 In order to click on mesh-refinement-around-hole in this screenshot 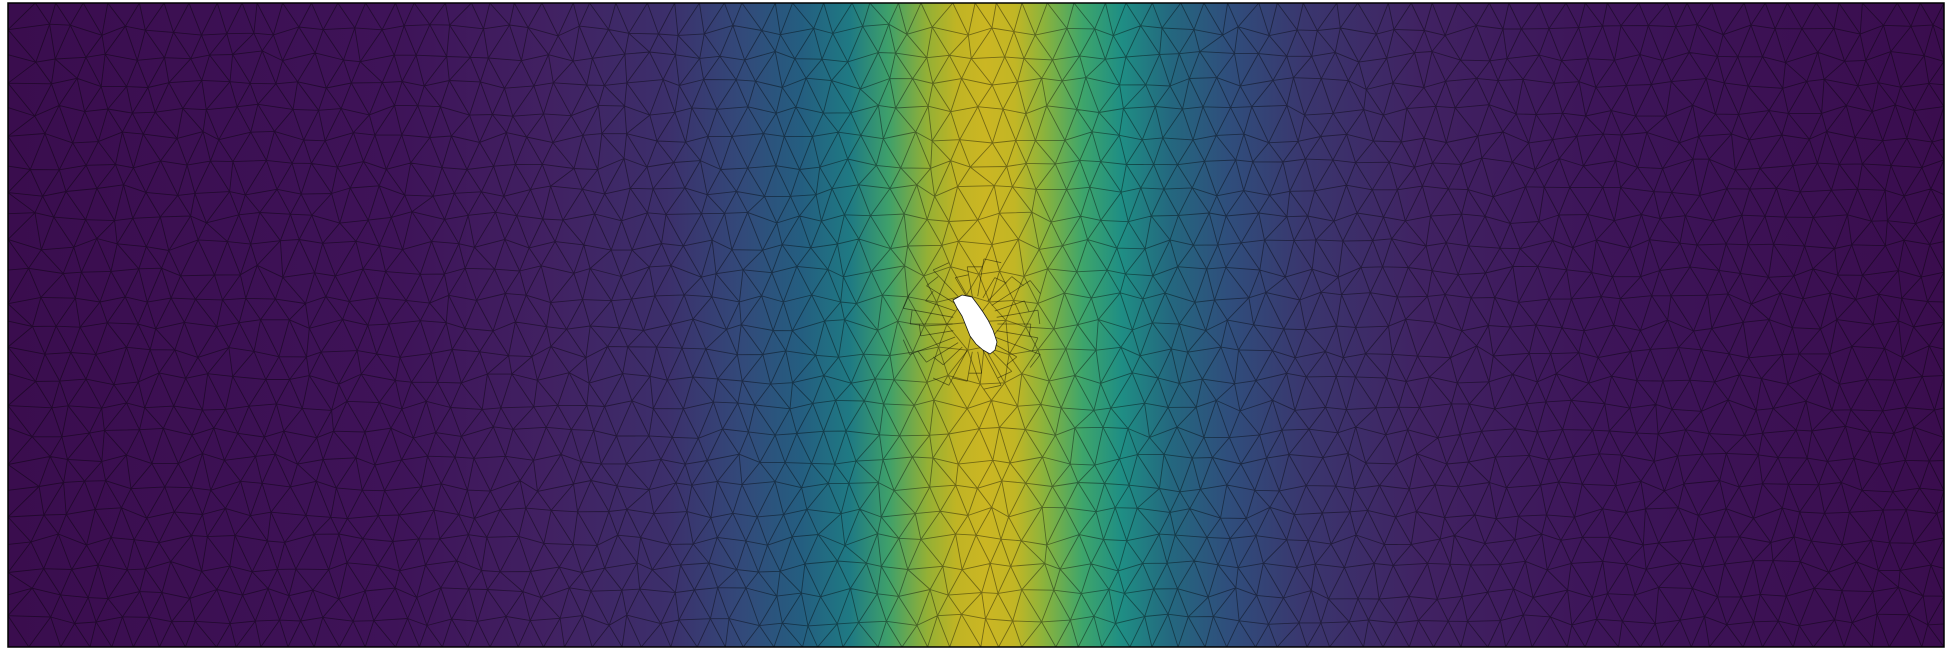, I will do `click(971, 324)`.